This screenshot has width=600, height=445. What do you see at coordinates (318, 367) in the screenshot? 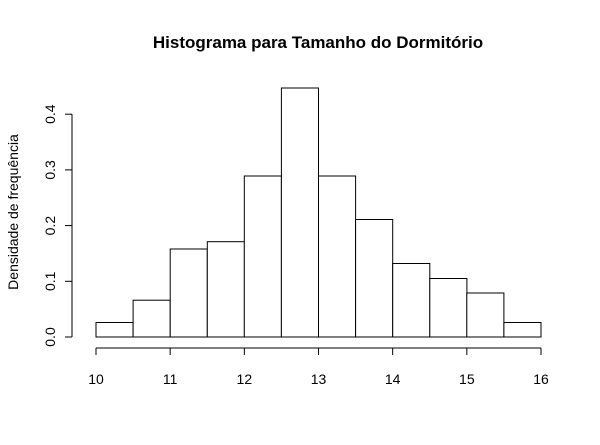
I see `x-axis: 10 11 12 13 14 15 16` at bounding box center [318, 367].